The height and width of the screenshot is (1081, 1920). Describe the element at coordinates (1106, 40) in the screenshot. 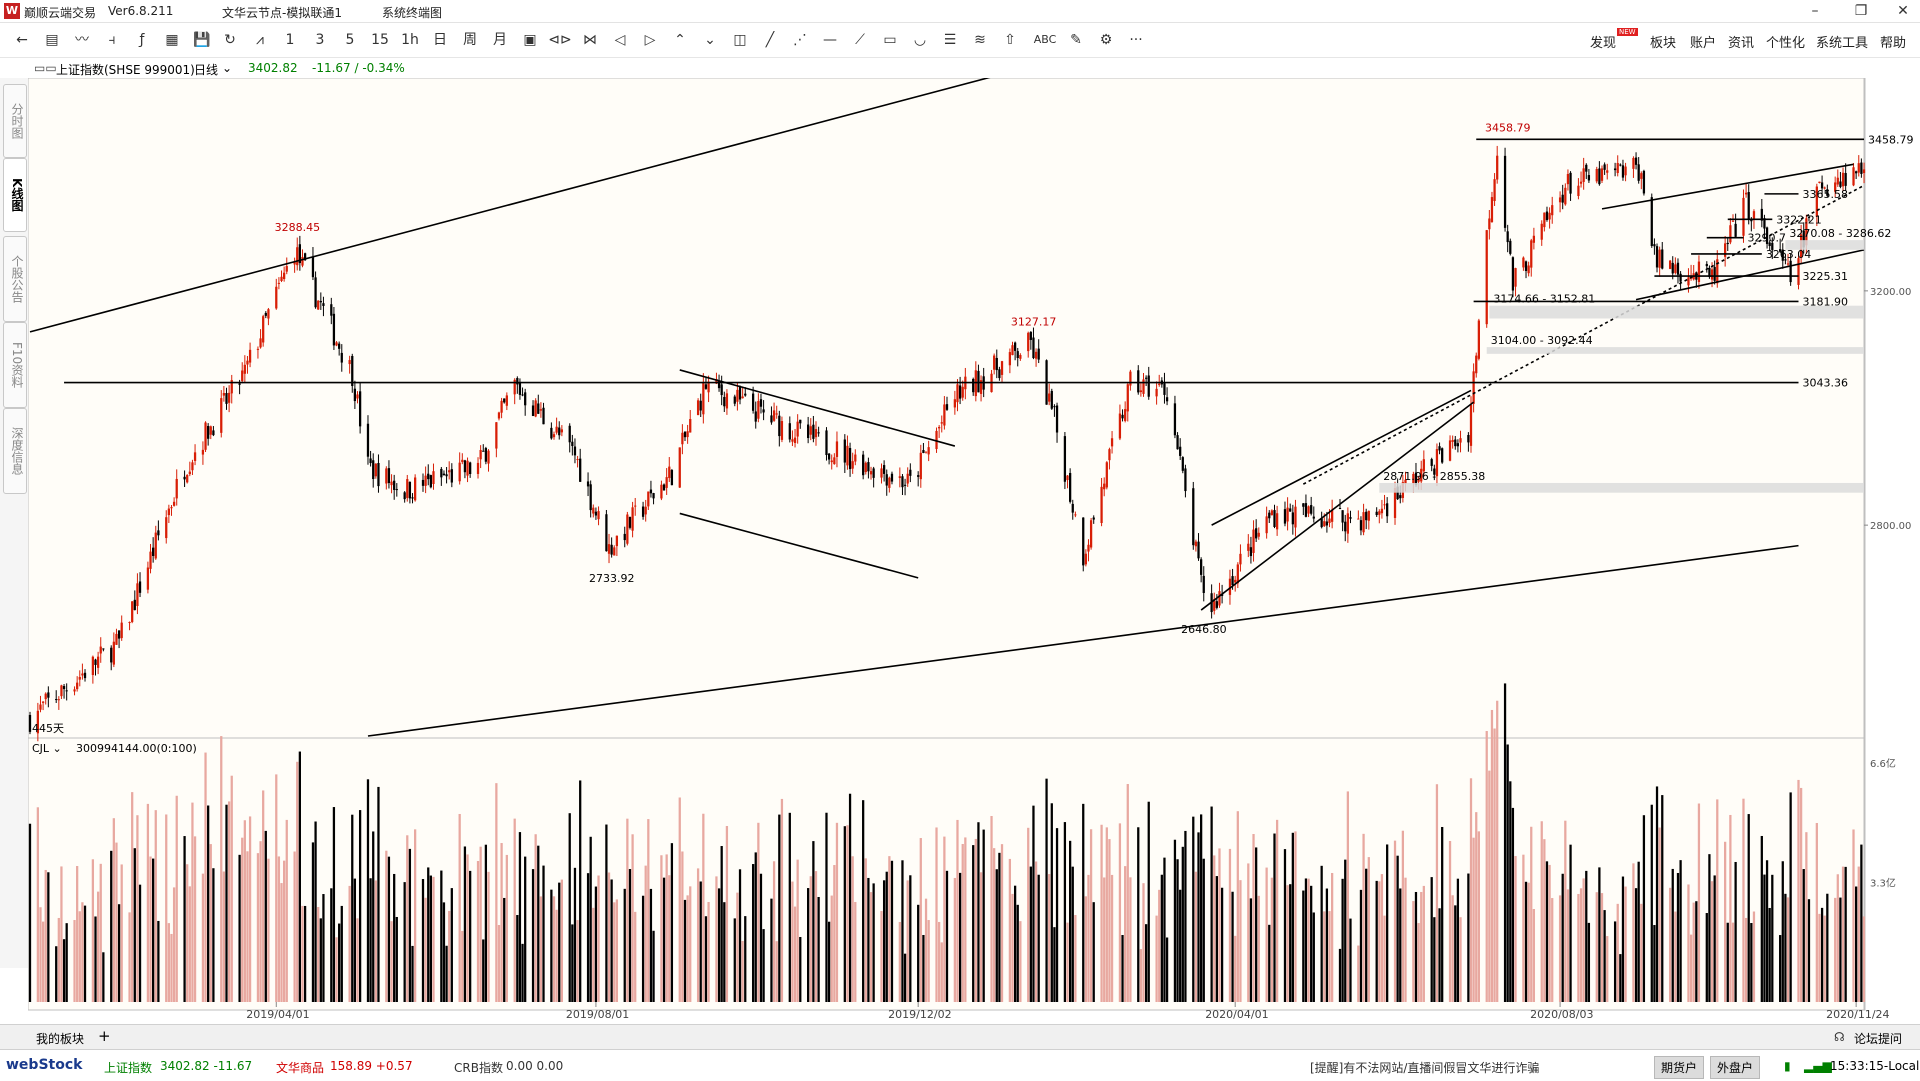

I see `settings-icon: ⚙` at that location.